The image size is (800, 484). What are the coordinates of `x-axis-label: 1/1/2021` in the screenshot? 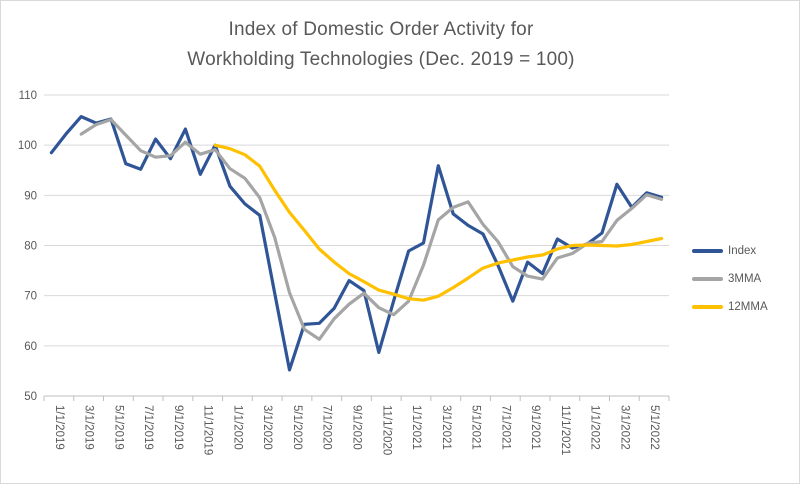 It's located at (416, 427).